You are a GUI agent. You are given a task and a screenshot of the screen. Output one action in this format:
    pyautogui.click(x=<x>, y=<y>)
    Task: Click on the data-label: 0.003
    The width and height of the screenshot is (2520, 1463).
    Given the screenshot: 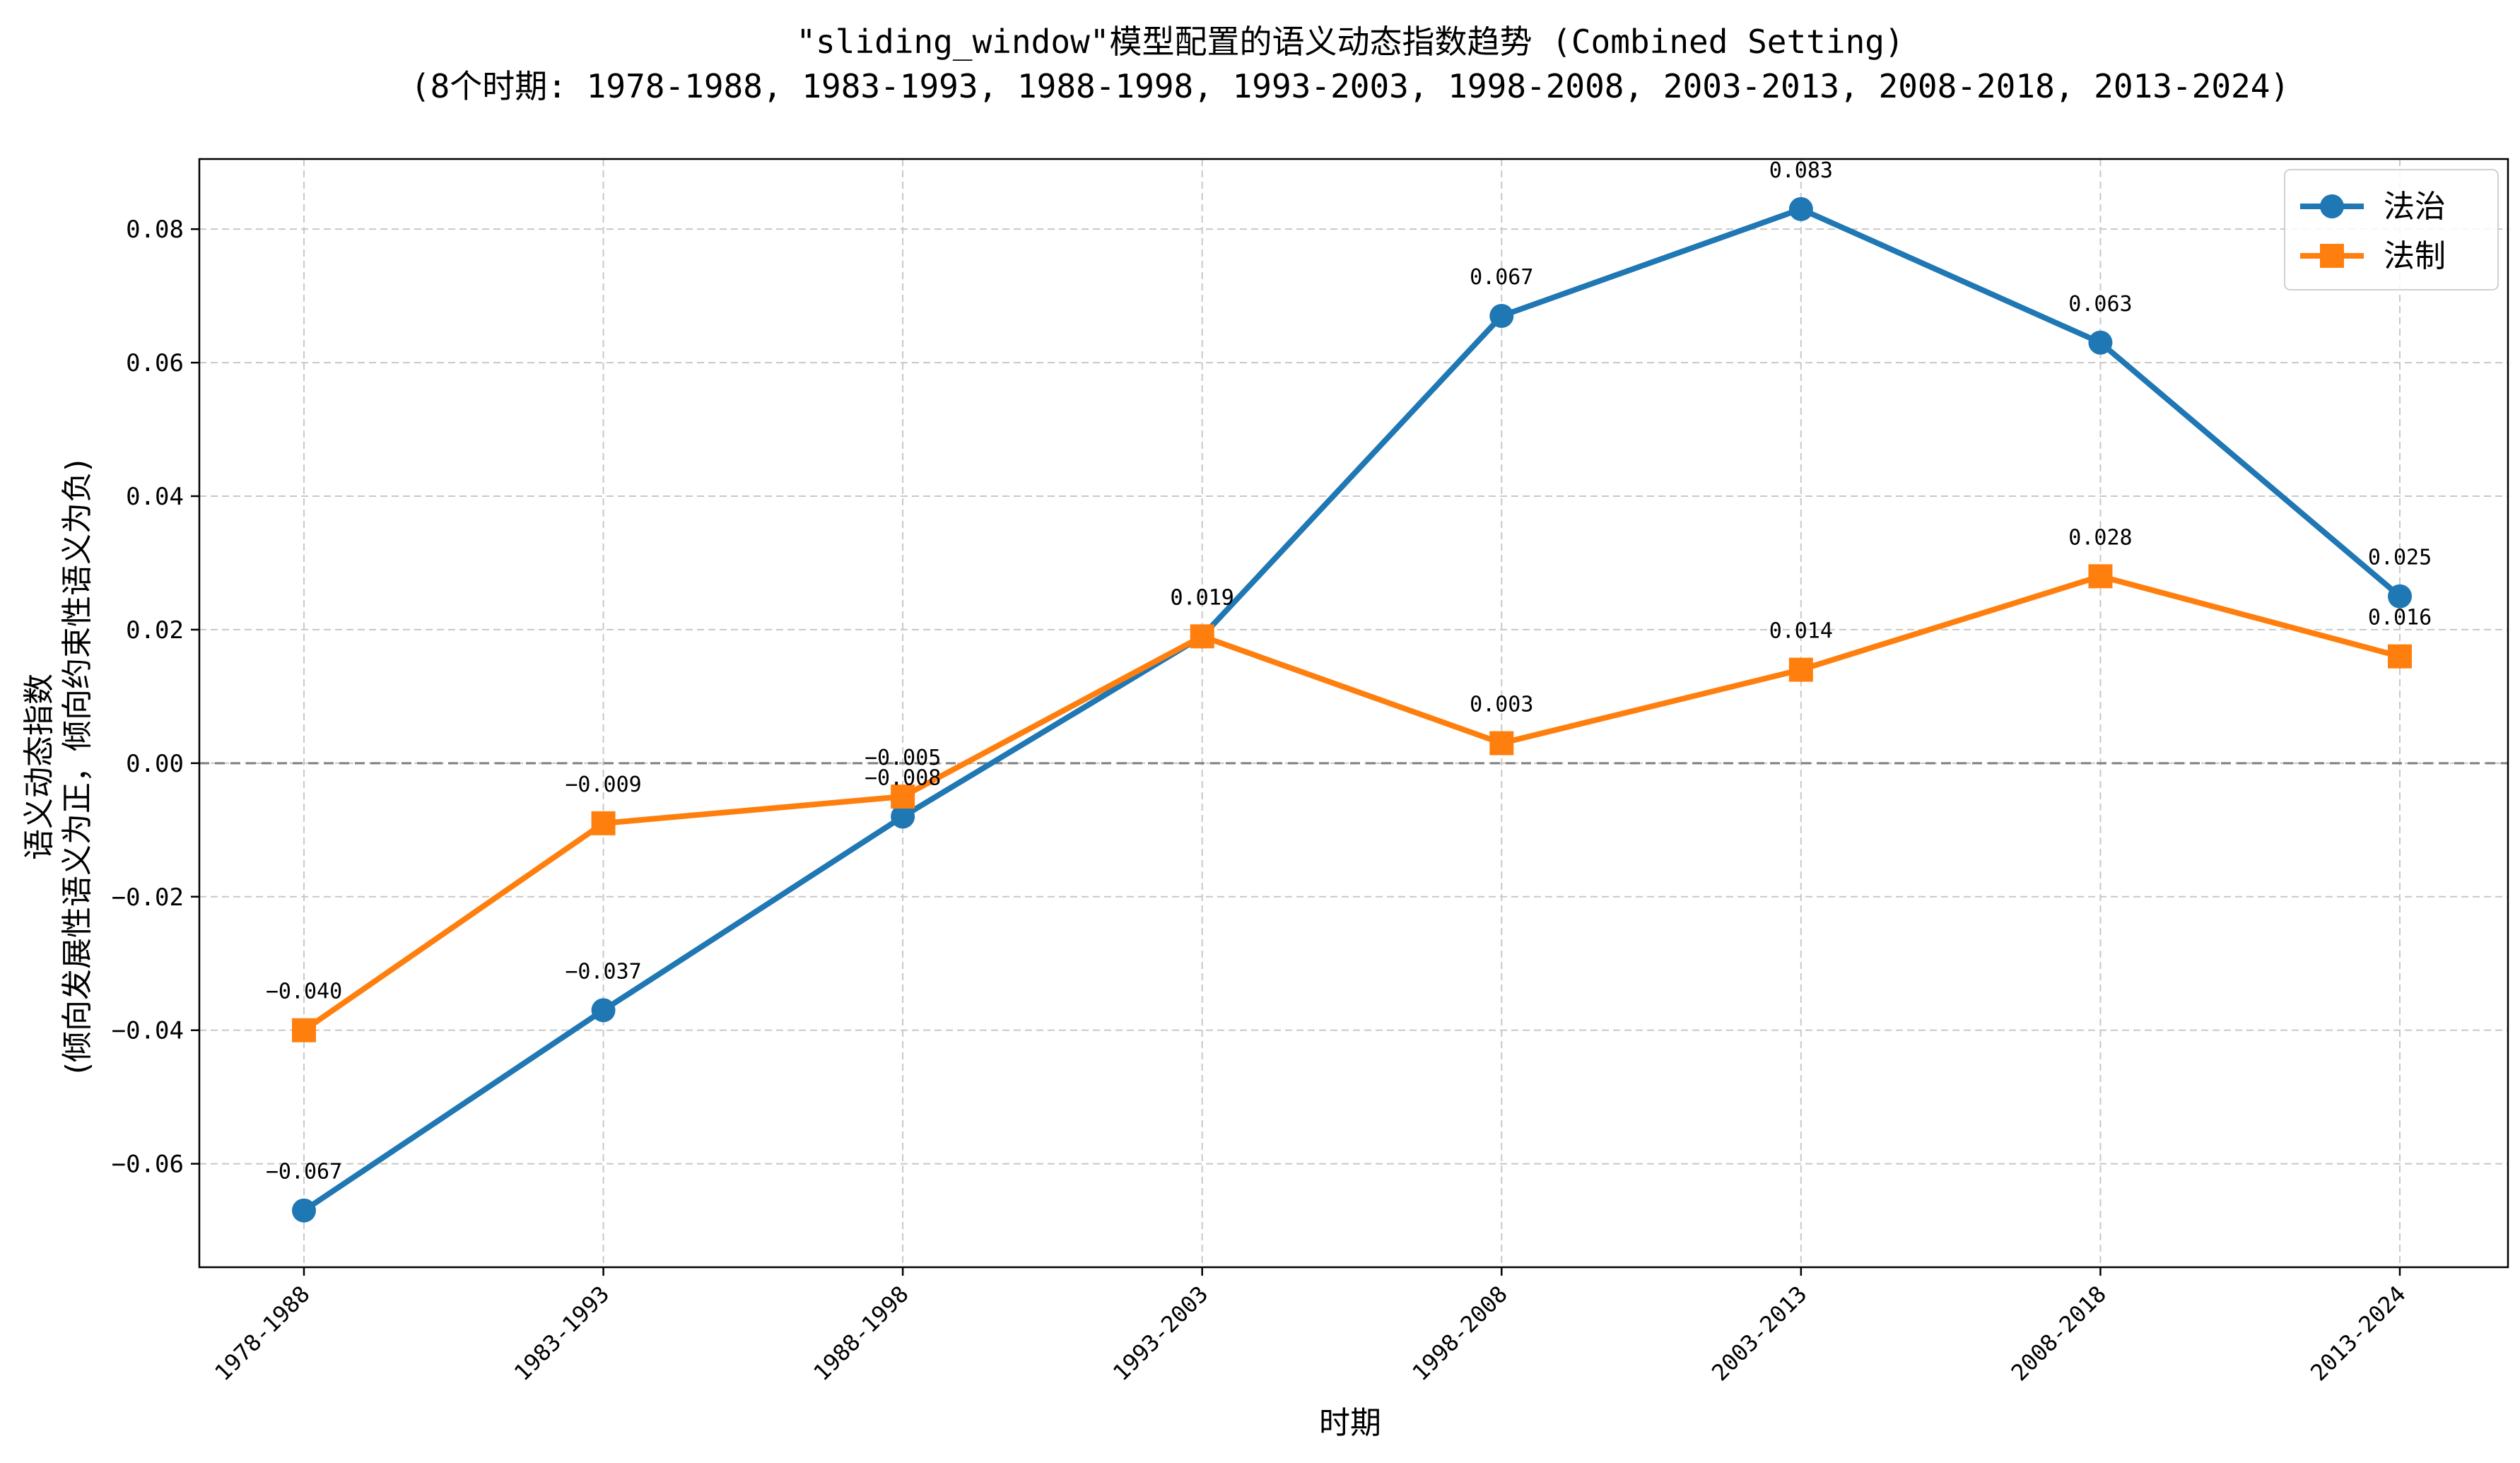 What is the action you would take?
    pyautogui.click(x=1501, y=705)
    